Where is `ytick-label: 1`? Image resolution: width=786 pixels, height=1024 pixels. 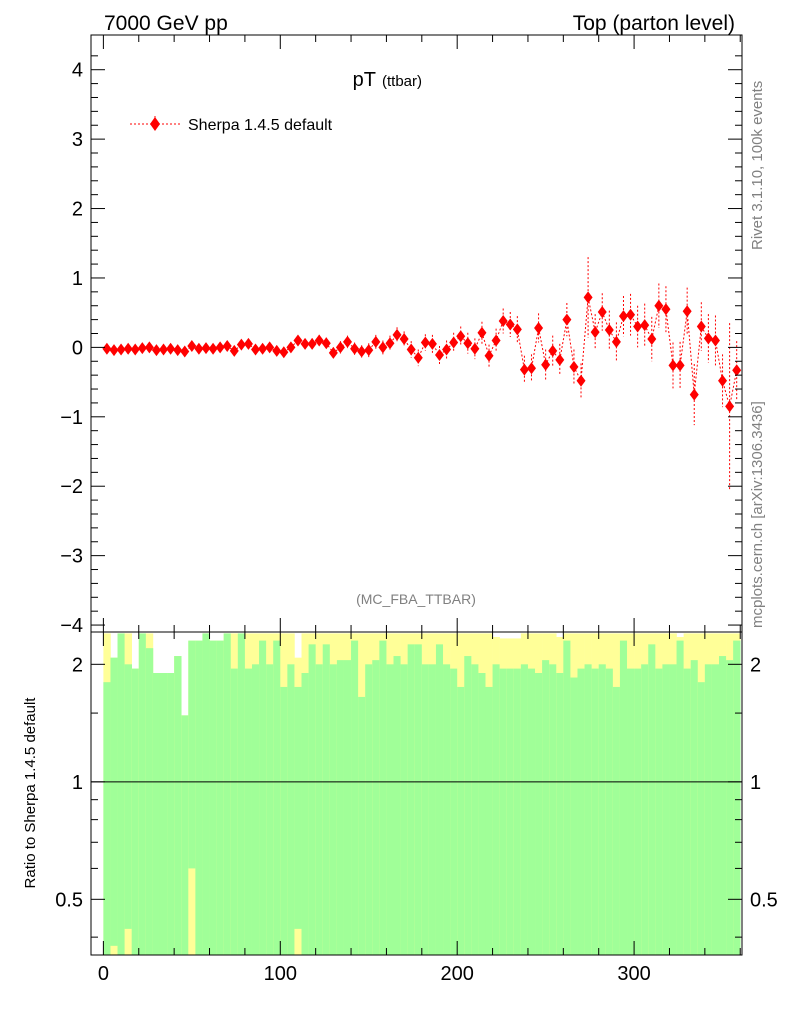
ytick-label: 1 is located at coordinates (77, 279).